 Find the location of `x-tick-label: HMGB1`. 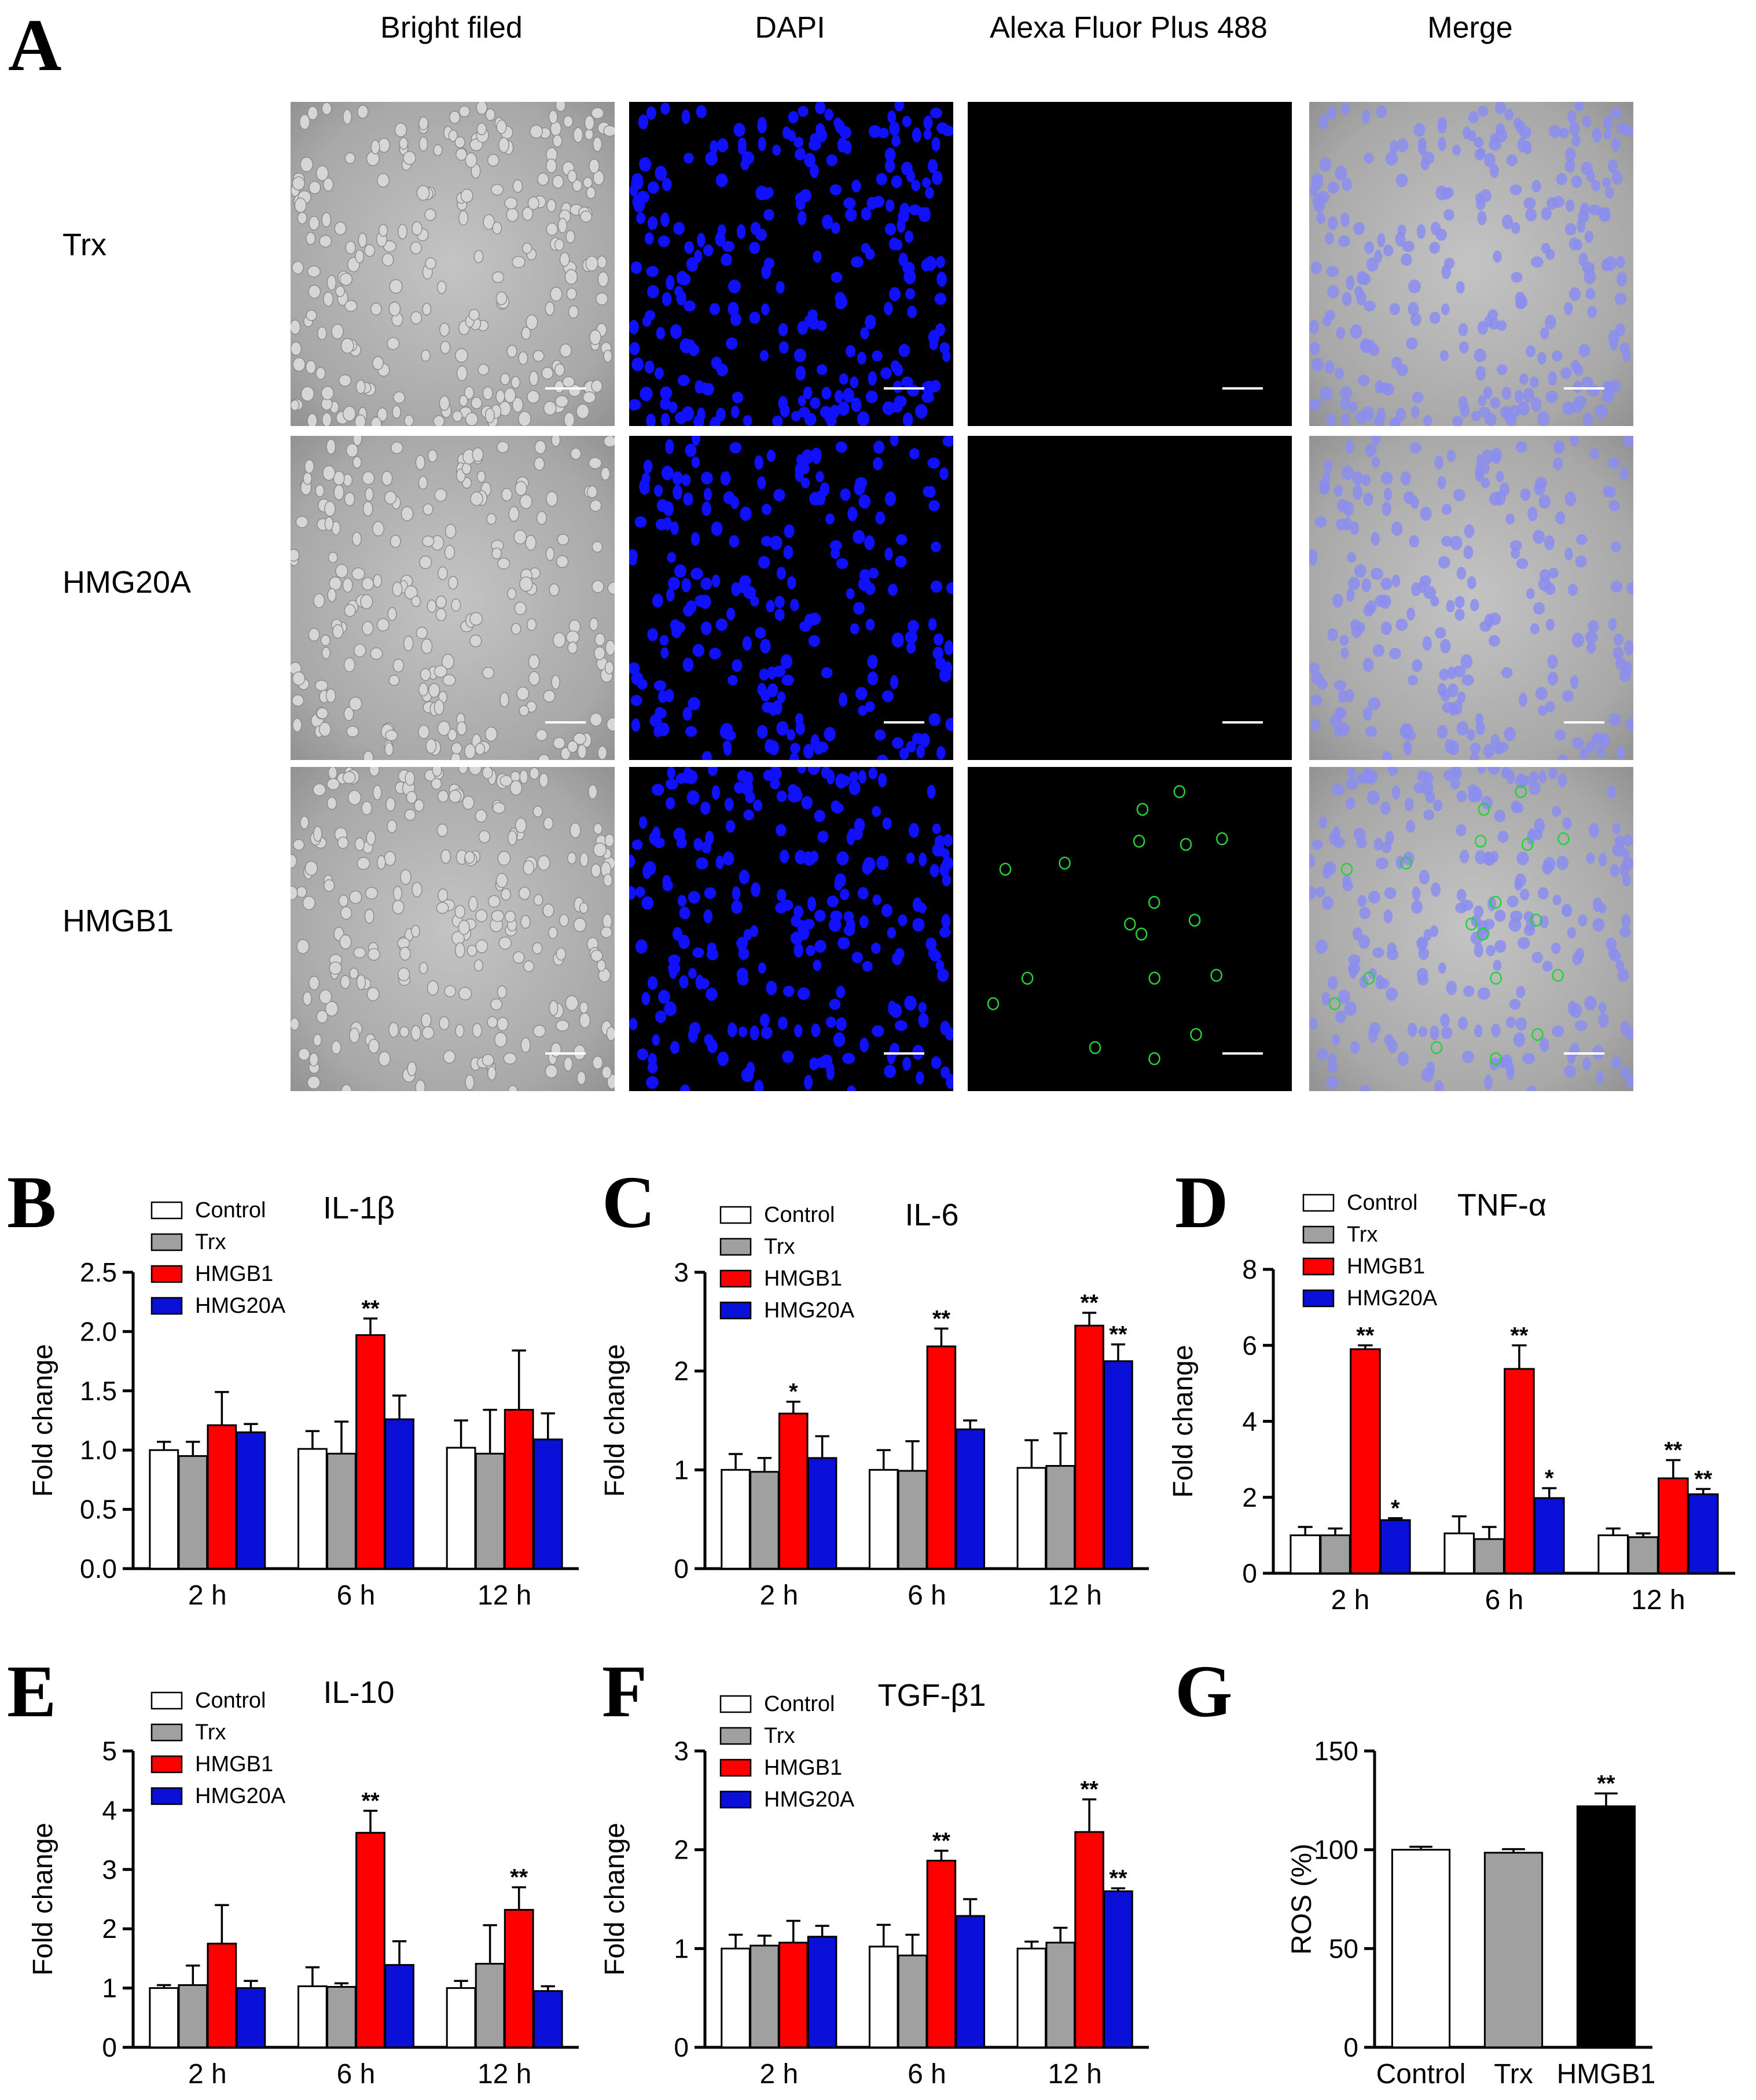

x-tick-label: HMGB1 is located at coordinates (1606, 2074).